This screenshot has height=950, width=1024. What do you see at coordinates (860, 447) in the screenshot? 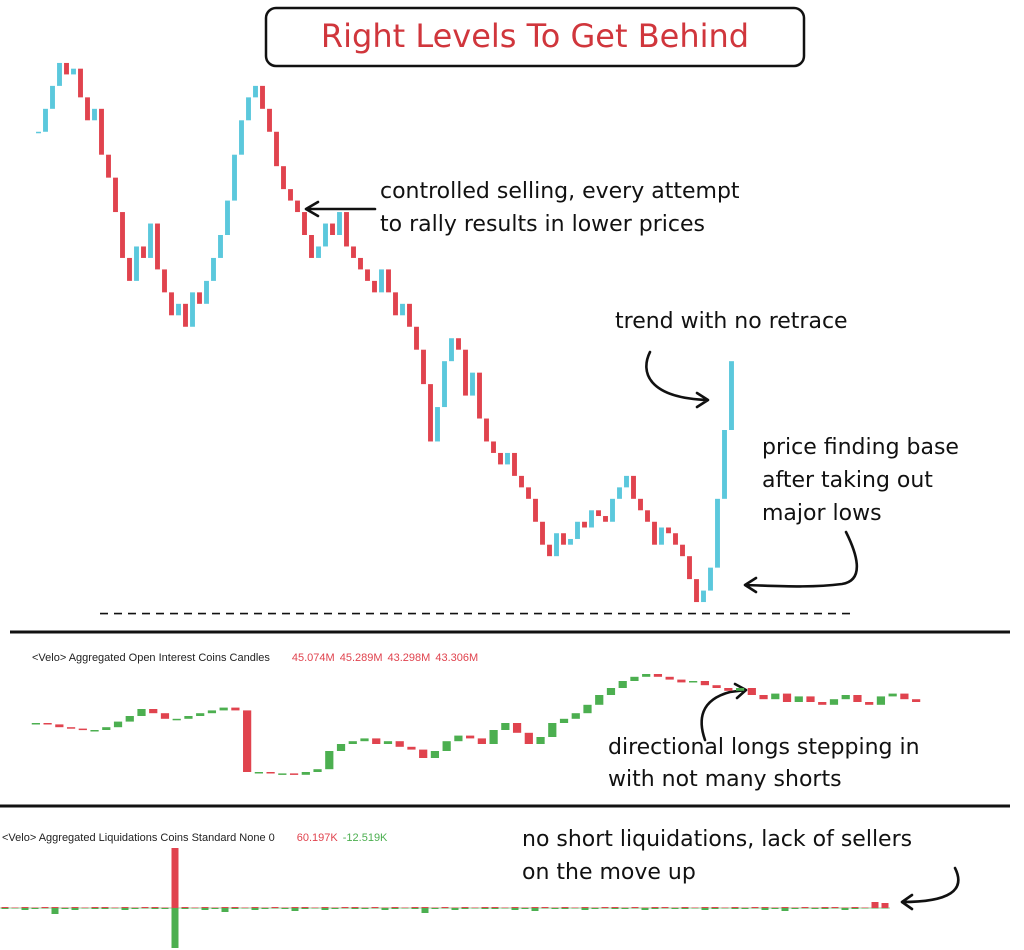
I see `annotation: price finding base` at bounding box center [860, 447].